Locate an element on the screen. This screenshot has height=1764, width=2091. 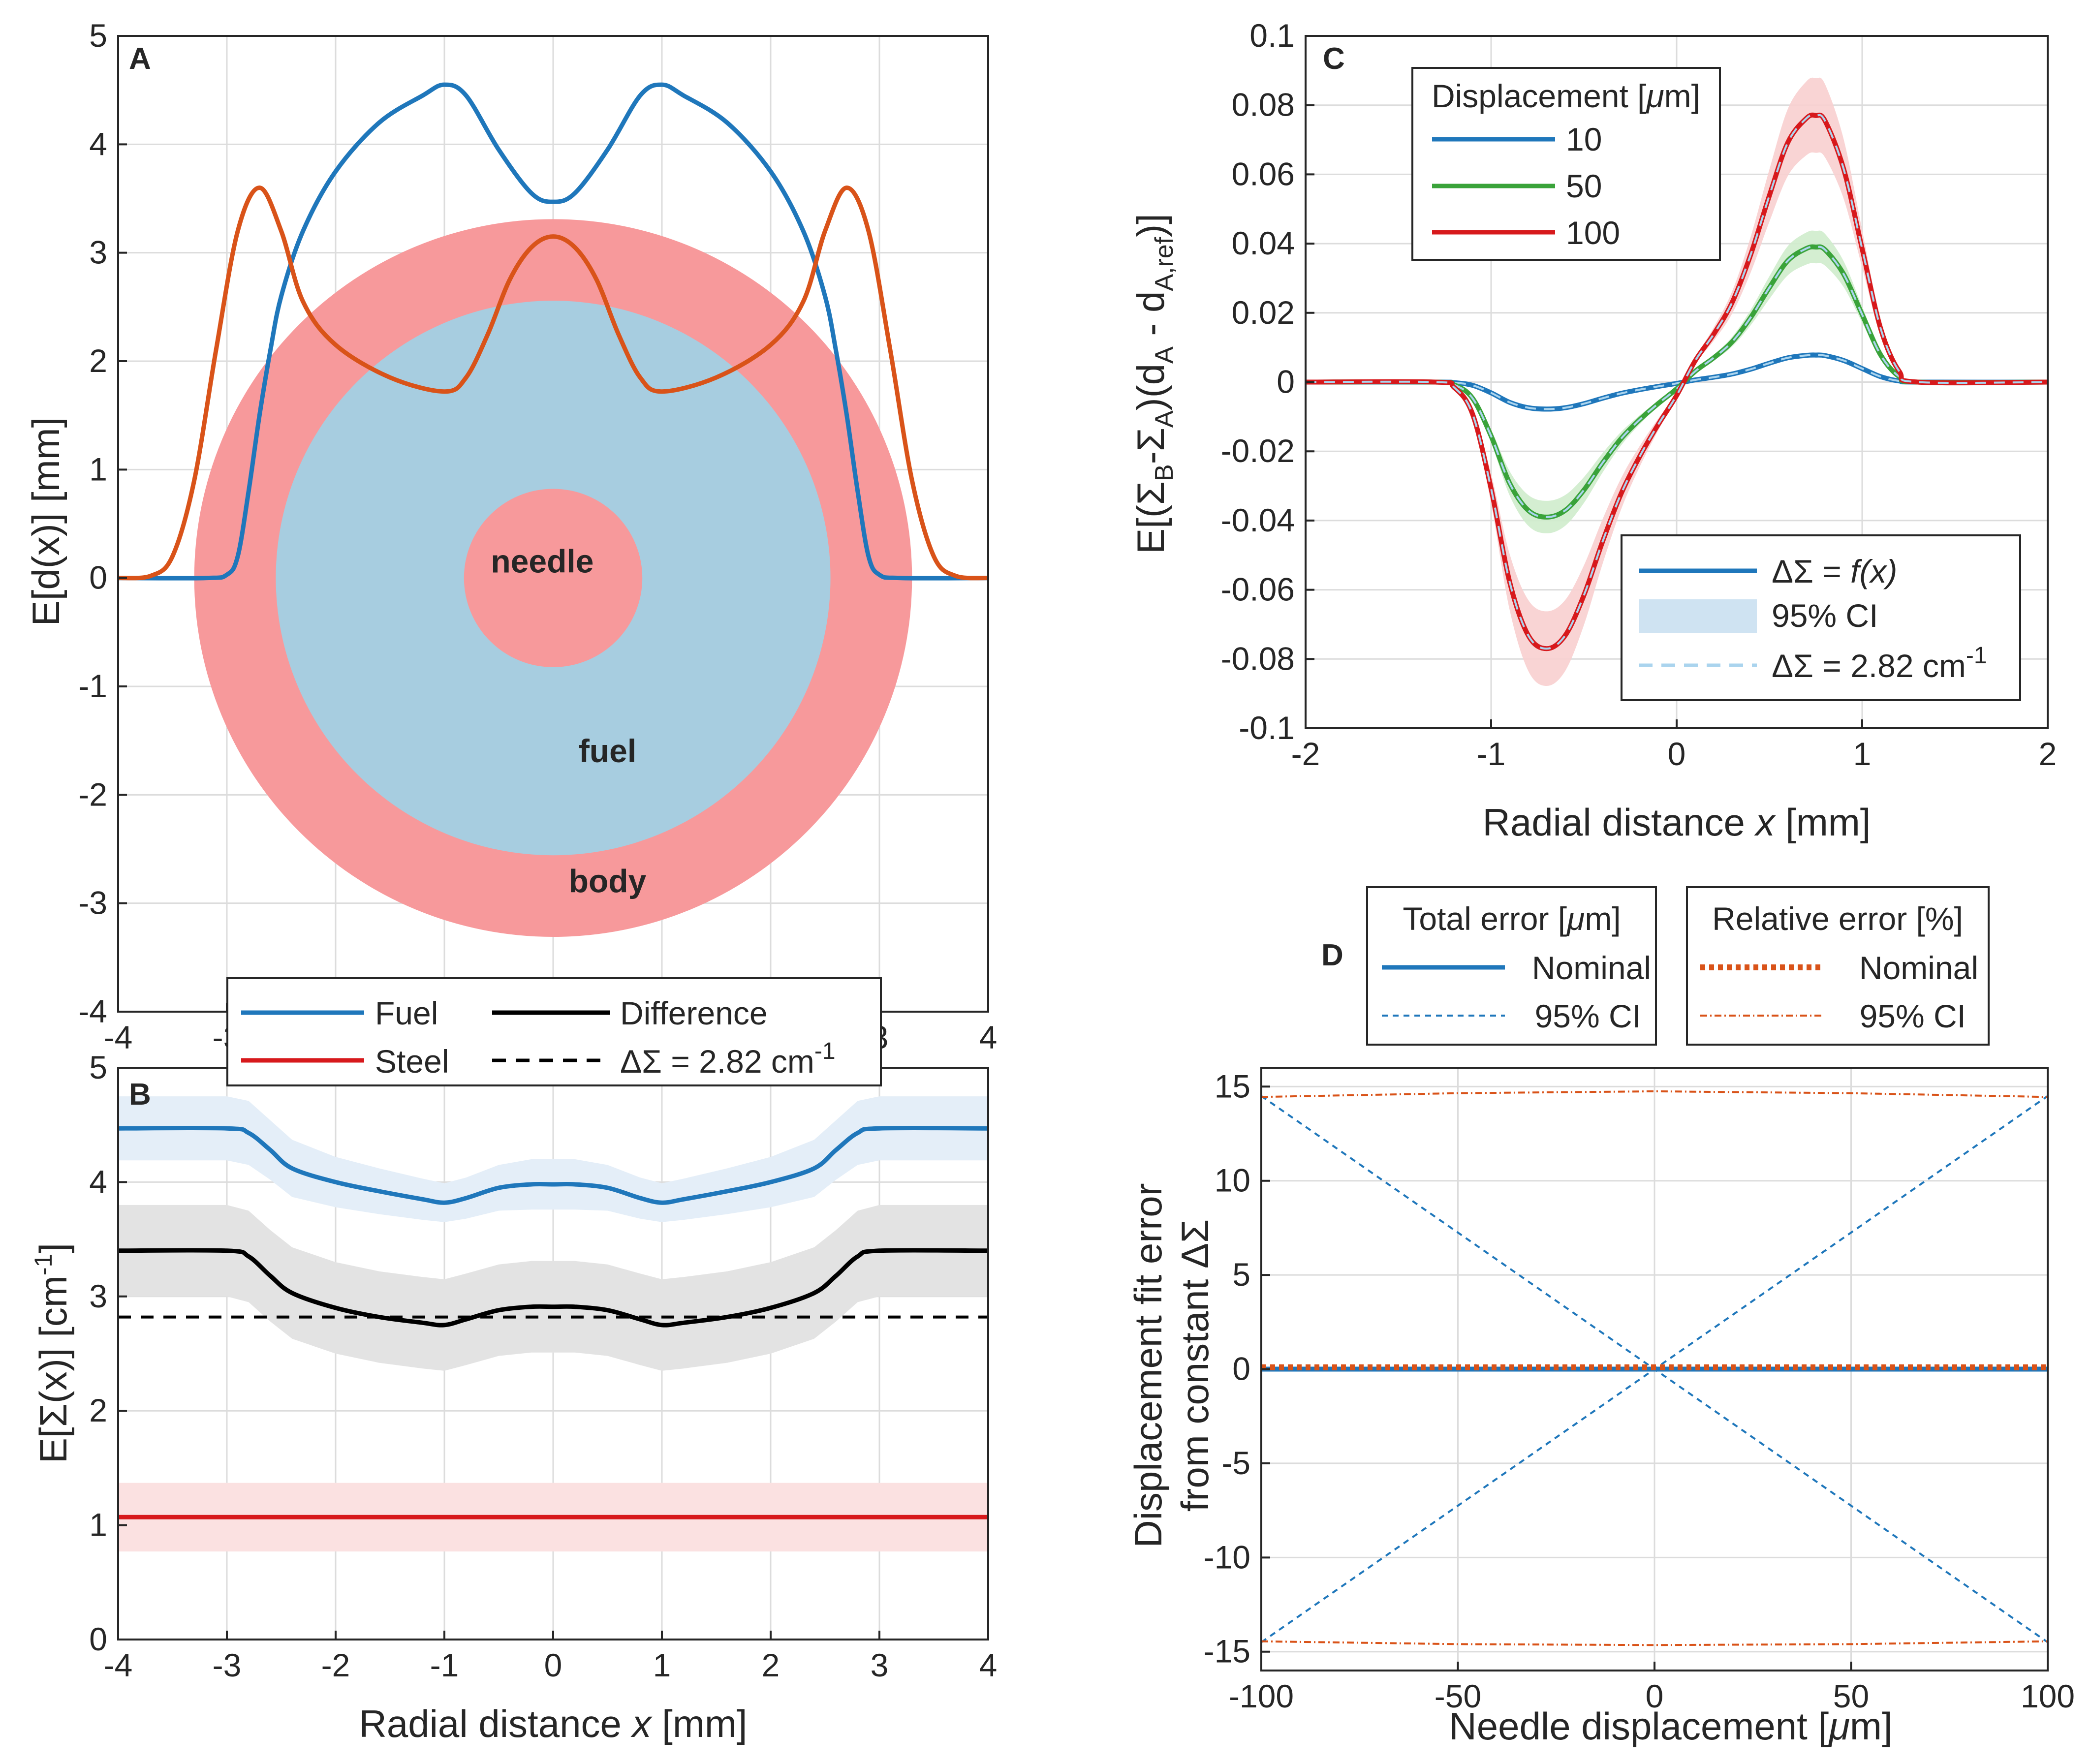
legend-100um-label: 100 is located at coordinates (1593, 233).